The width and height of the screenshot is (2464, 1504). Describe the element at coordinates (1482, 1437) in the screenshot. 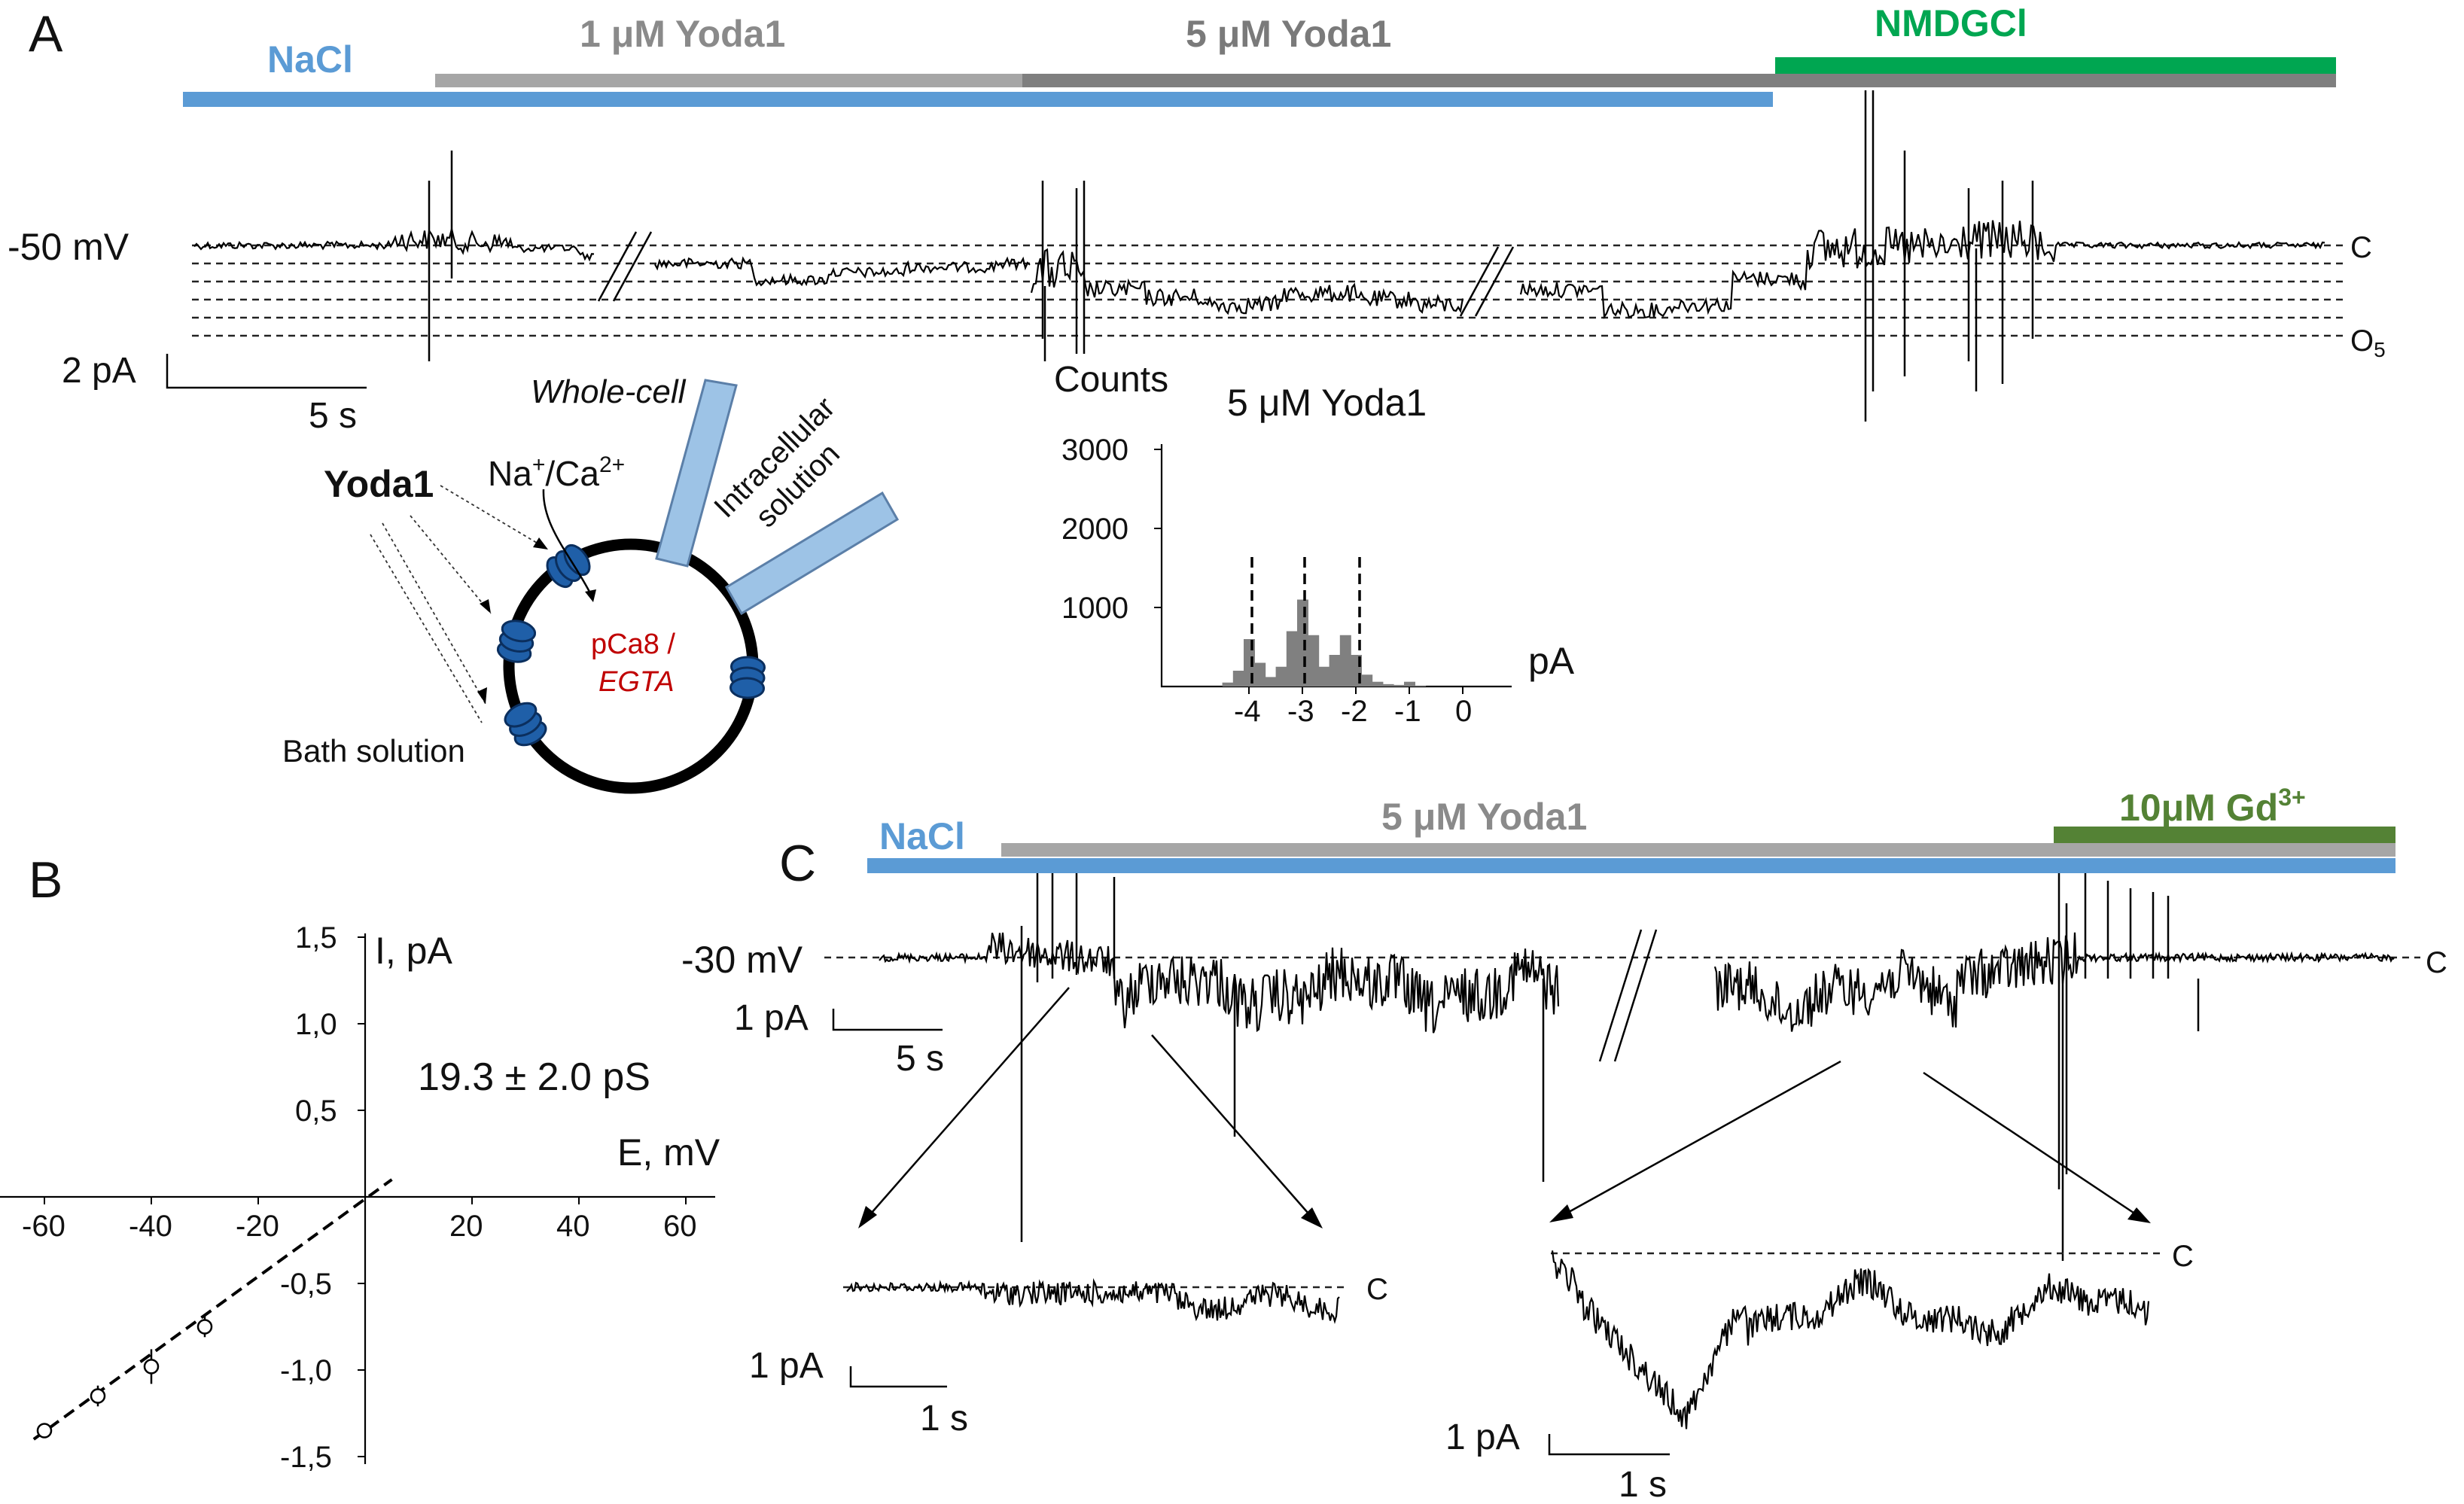

I see `inset2-scale-current: 1 pA` at that location.